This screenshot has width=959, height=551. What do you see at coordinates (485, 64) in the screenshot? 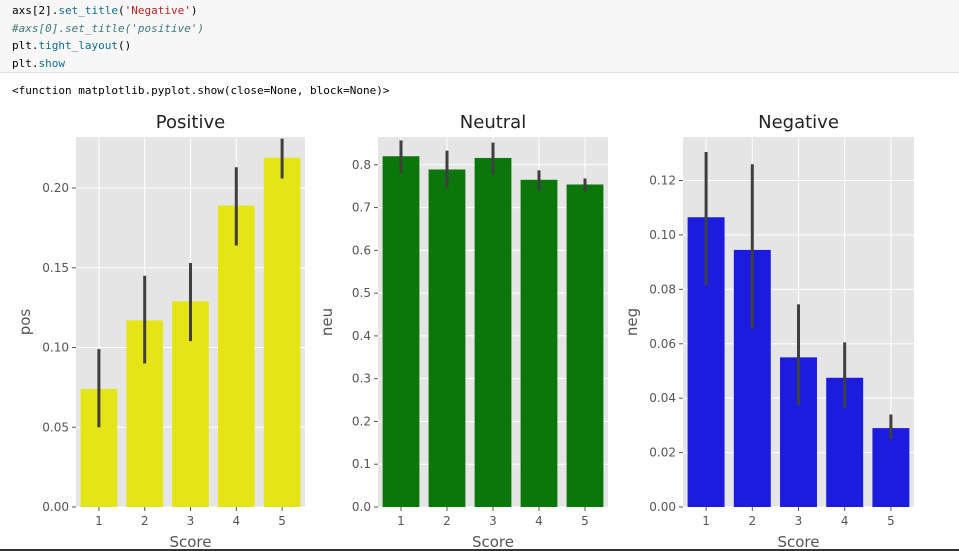
I see `code-line: plt.show` at bounding box center [485, 64].